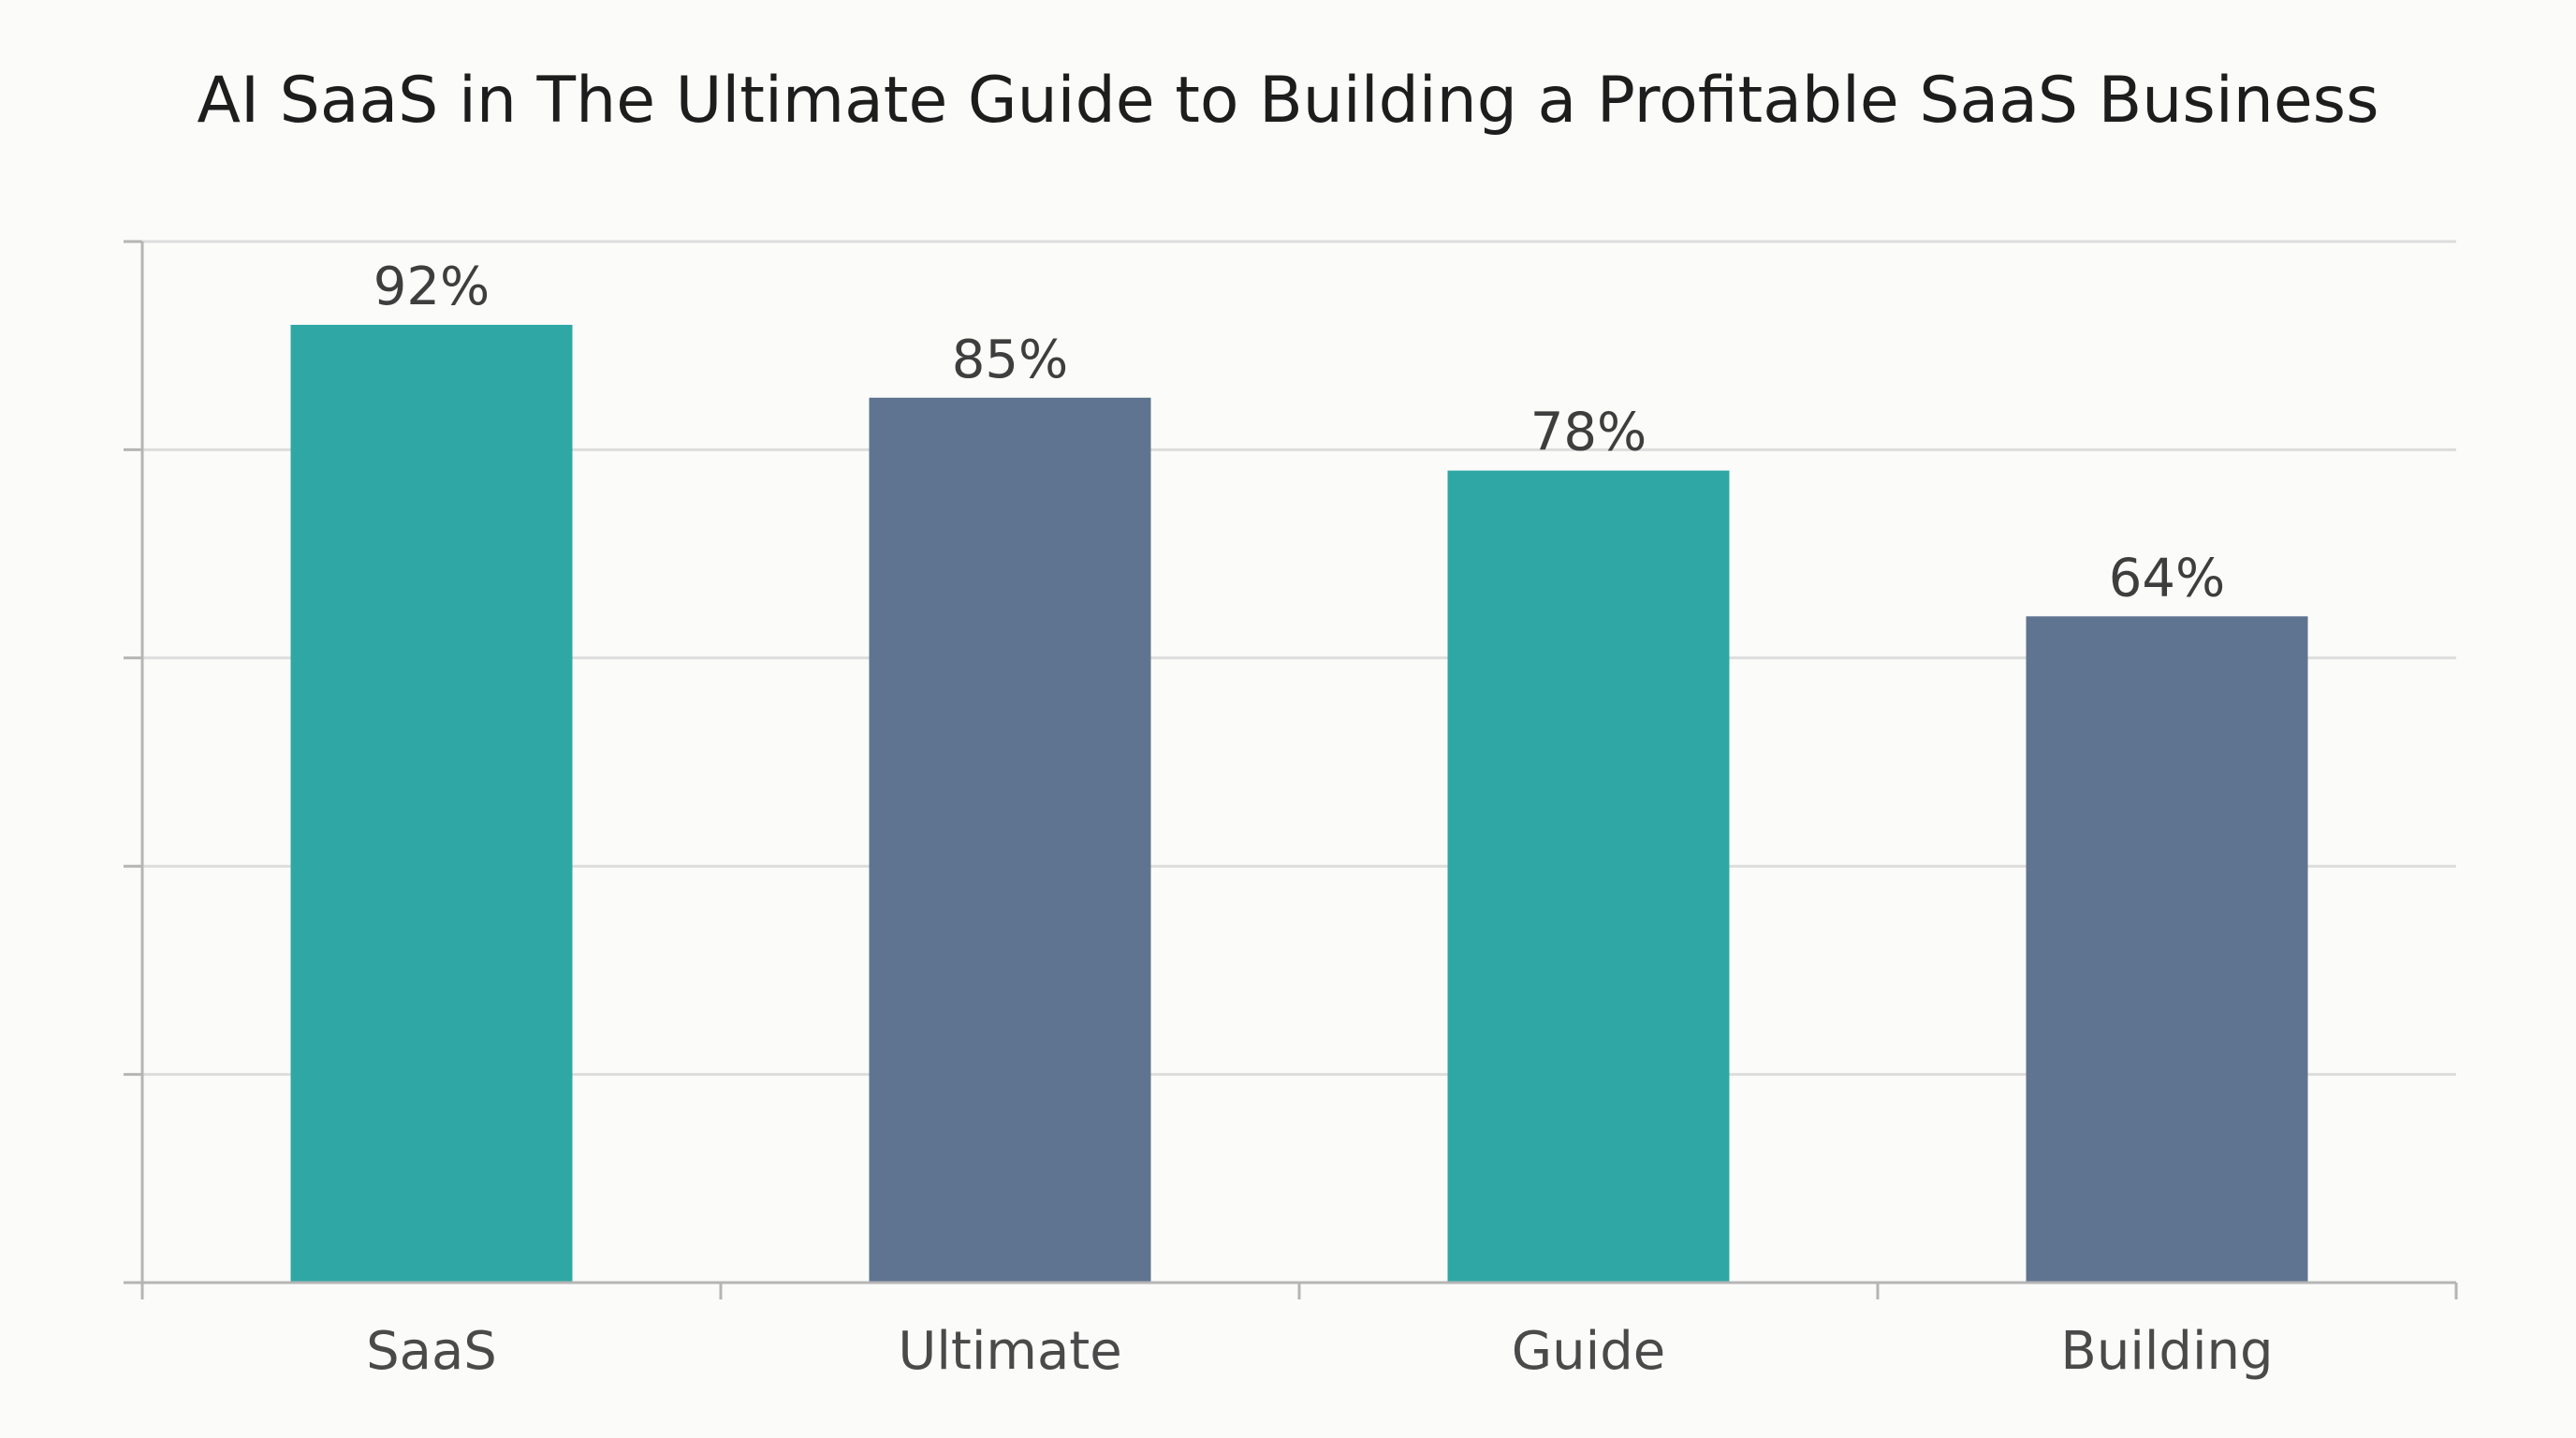 The image size is (2576, 1438). Describe the element at coordinates (1010, 1351) in the screenshot. I see `x-tick-label: Ultimate` at that location.